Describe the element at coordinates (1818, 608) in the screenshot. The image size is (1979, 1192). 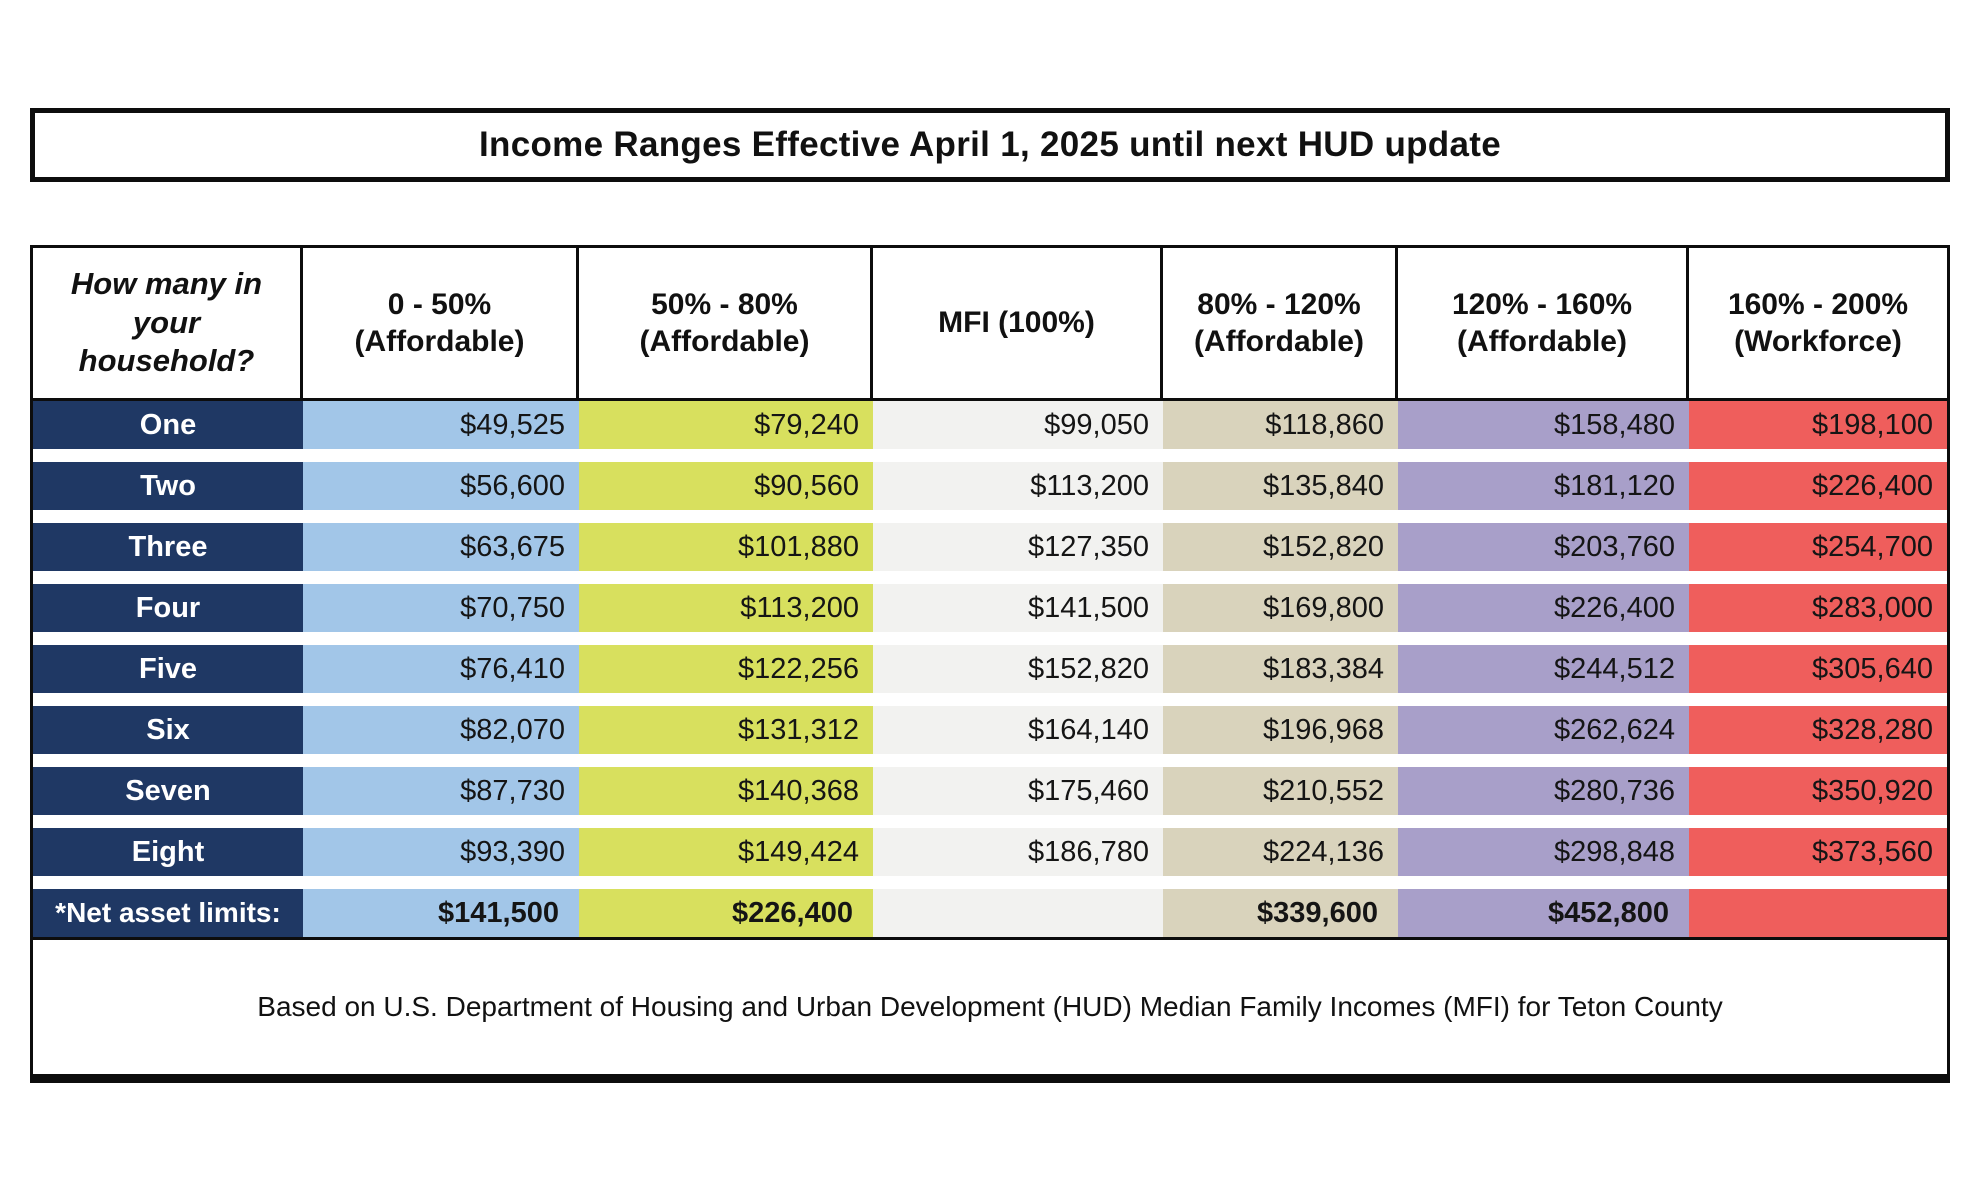
I see `income-cell: $283,000` at that location.